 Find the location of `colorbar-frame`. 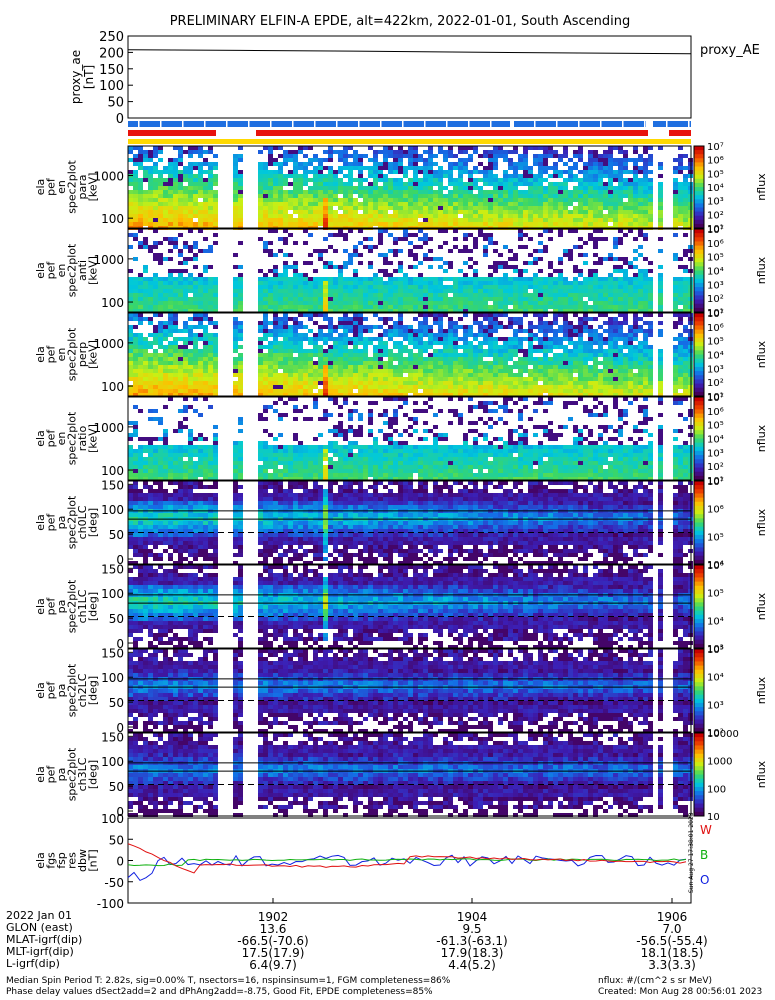

colorbar-frame is located at coordinates (699, 270).